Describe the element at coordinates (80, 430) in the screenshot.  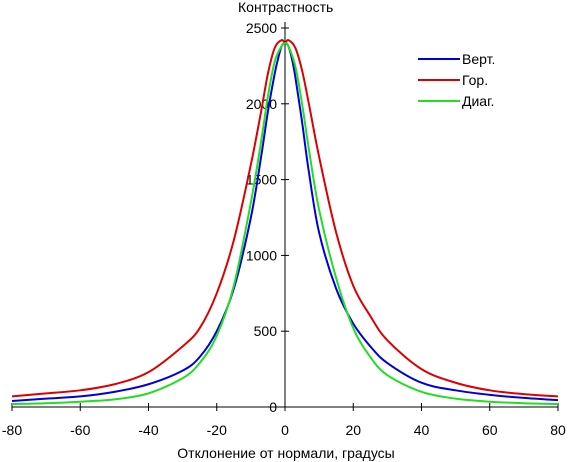
I see `x-tick-label: -60` at that location.